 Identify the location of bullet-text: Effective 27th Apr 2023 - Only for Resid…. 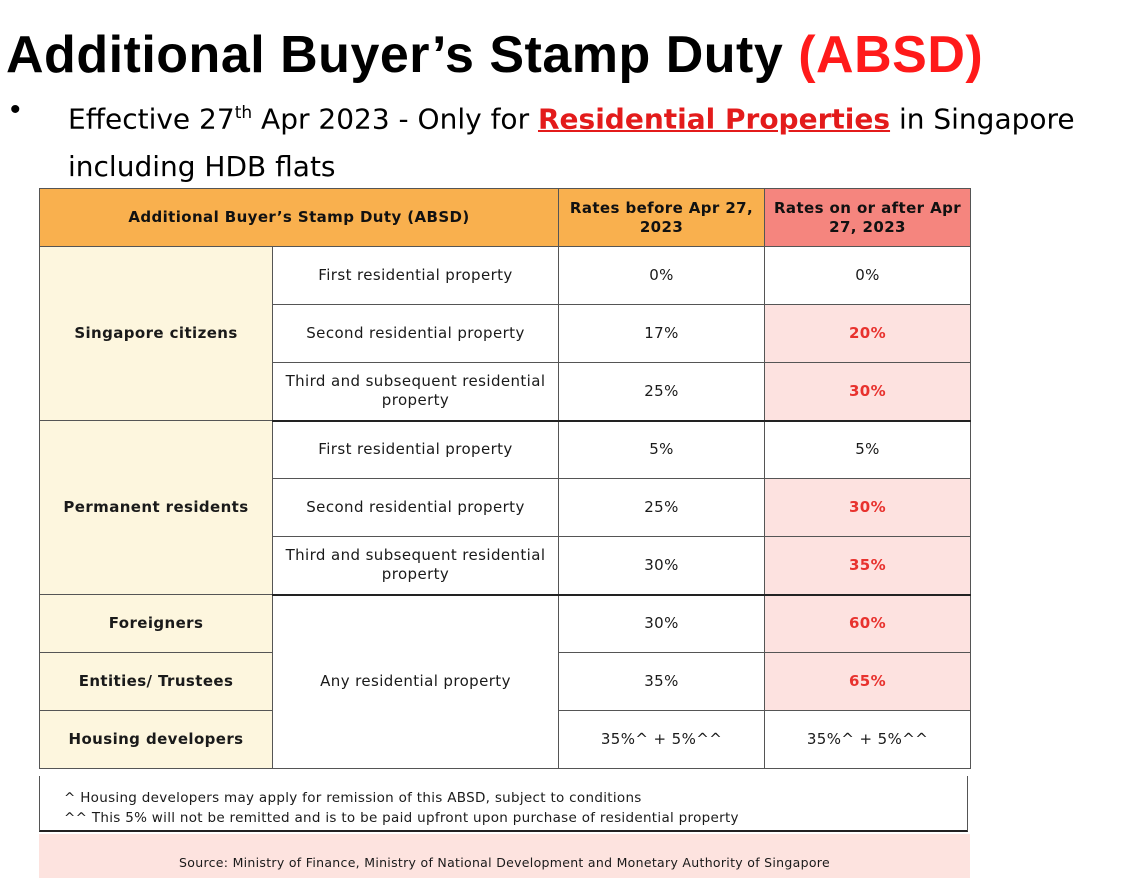
(593, 140).